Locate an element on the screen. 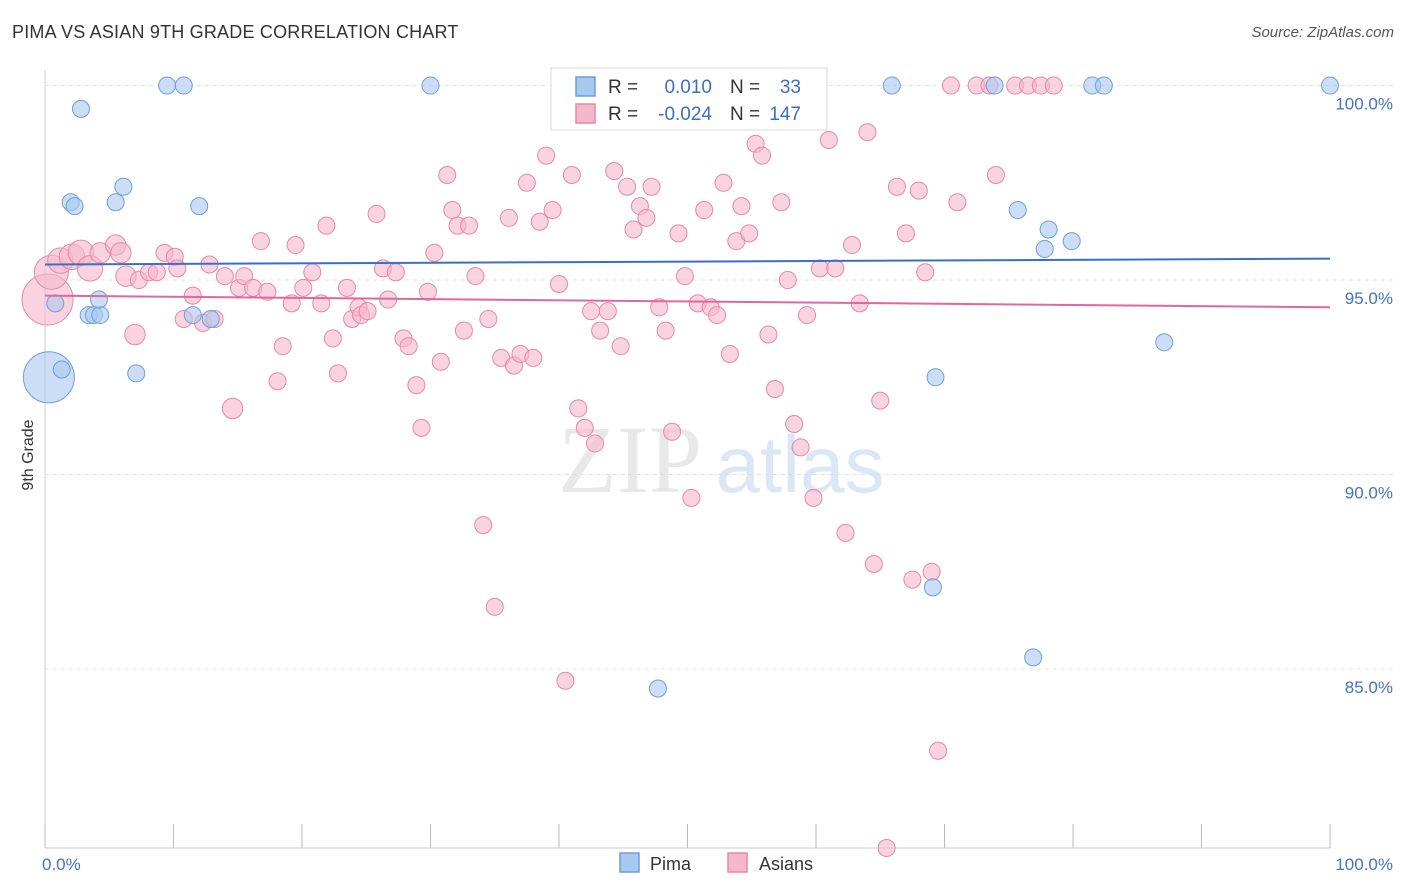 The height and width of the screenshot is (892, 1406). legend-n-value-pima: 33 is located at coordinates (790, 87).